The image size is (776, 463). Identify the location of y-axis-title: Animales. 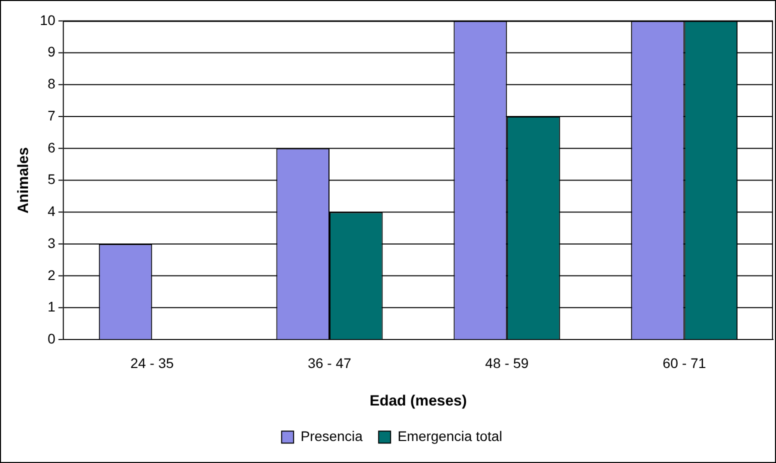
(23, 180).